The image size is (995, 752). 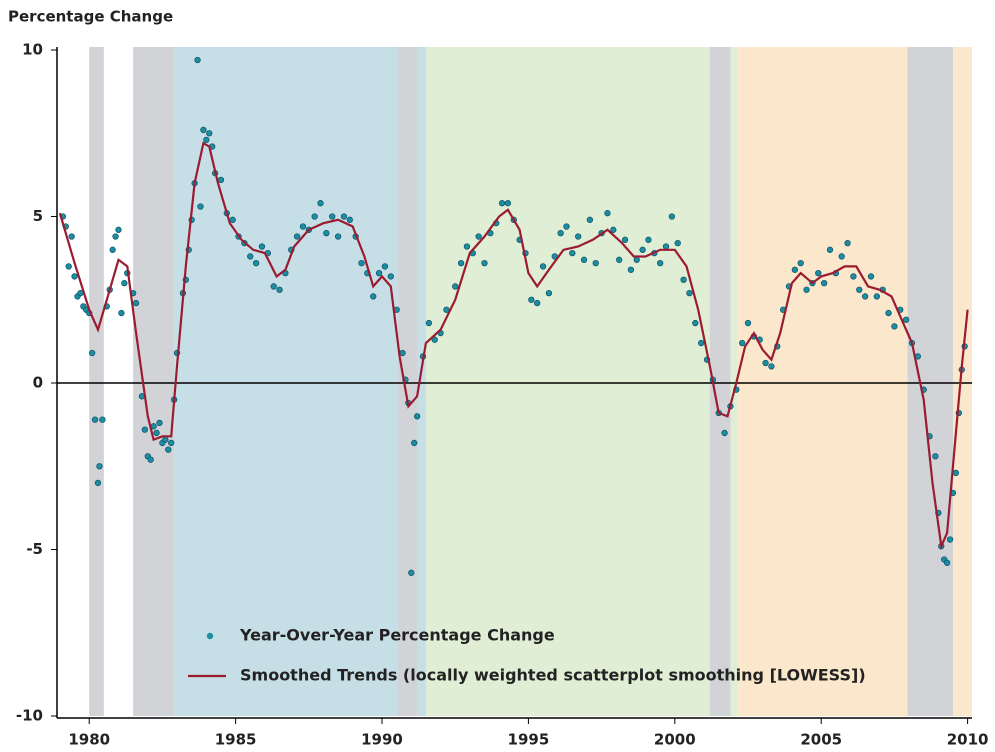 I want to click on x-tick-label: 2000, so click(x=675, y=740).